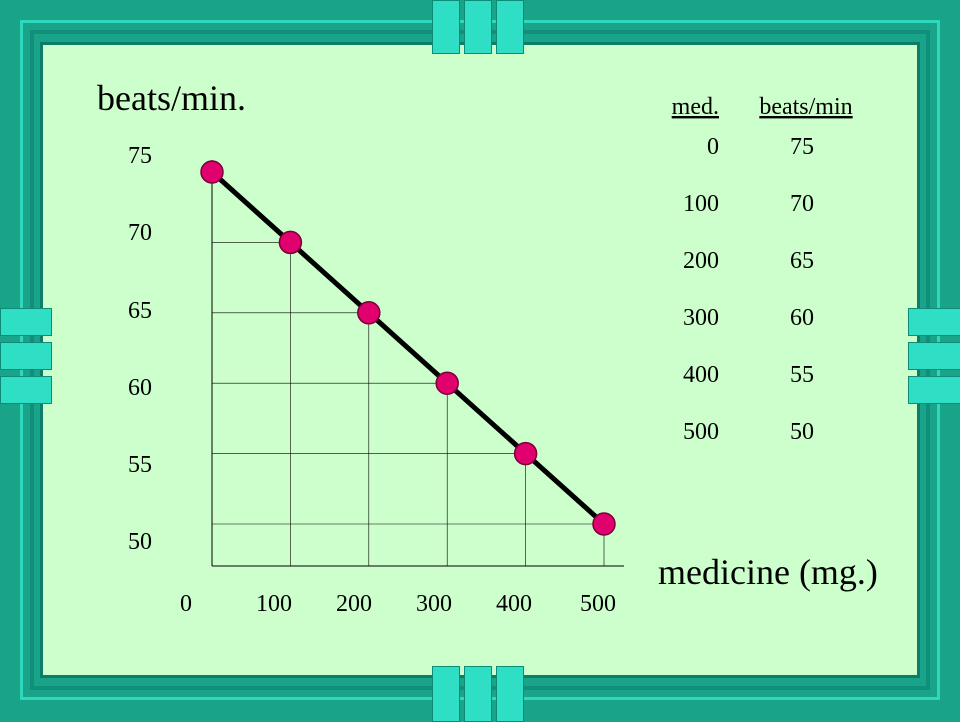  What do you see at coordinates (140, 233) in the screenshot?
I see `y-tick-label: 70` at bounding box center [140, 233].